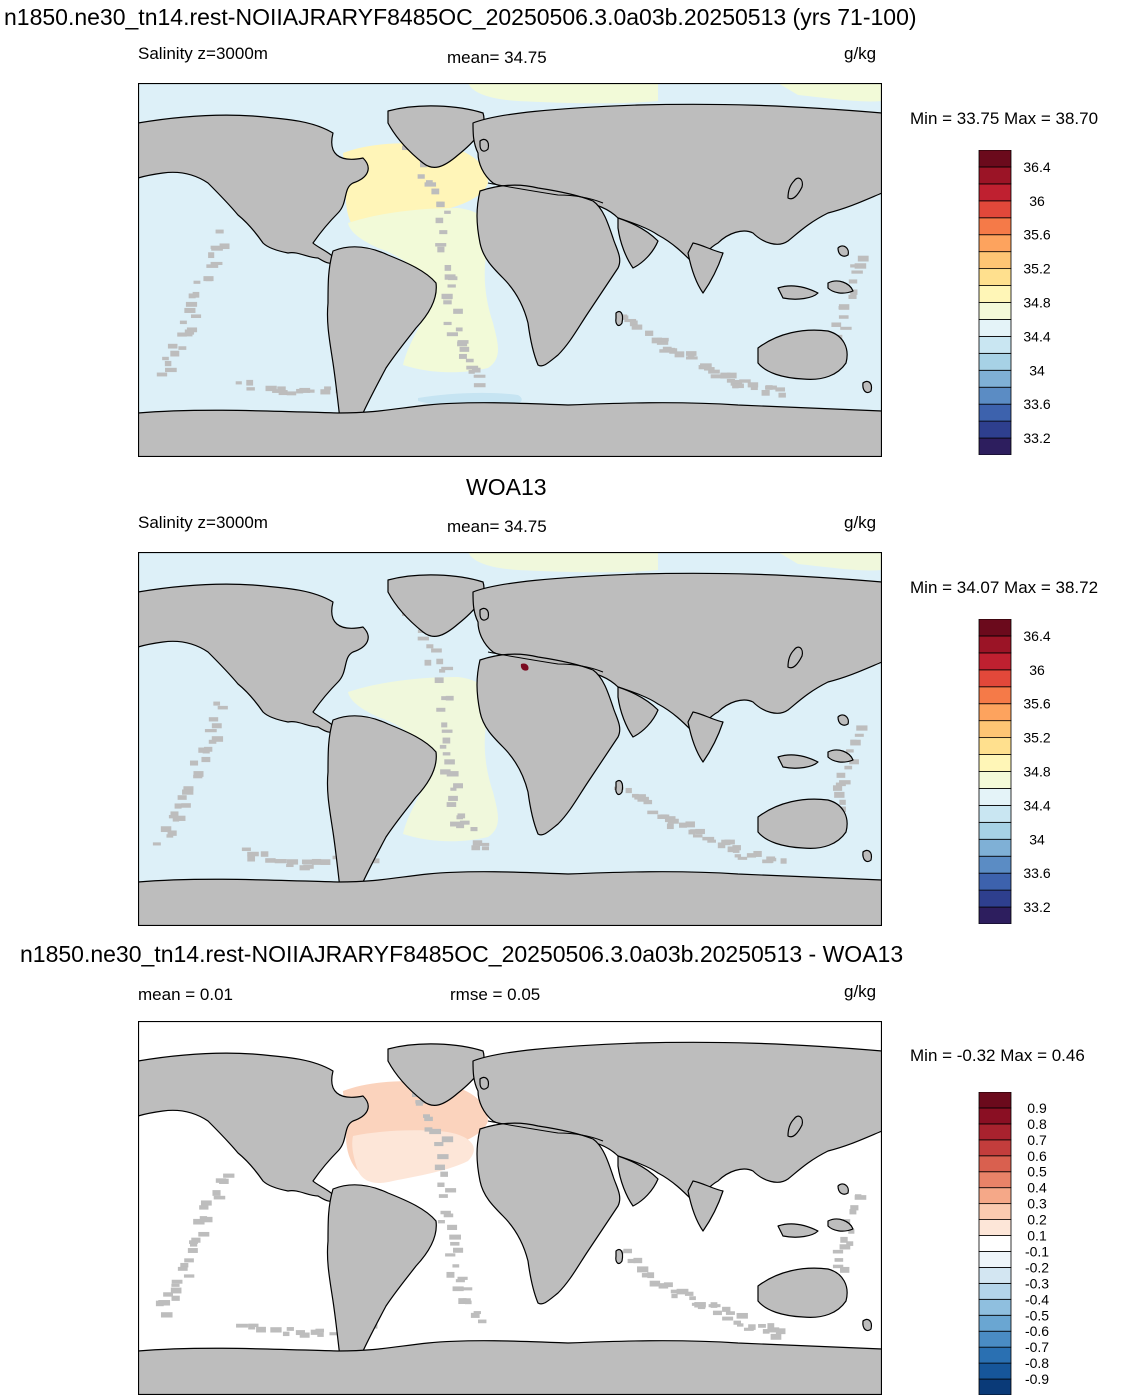 This screenshot has height=1400, width=1127. What do you see at coordinates (1037, 1172) in the screenshot?
I see `colorbar-label: 0.5` at bounding box center [1037, 1172].